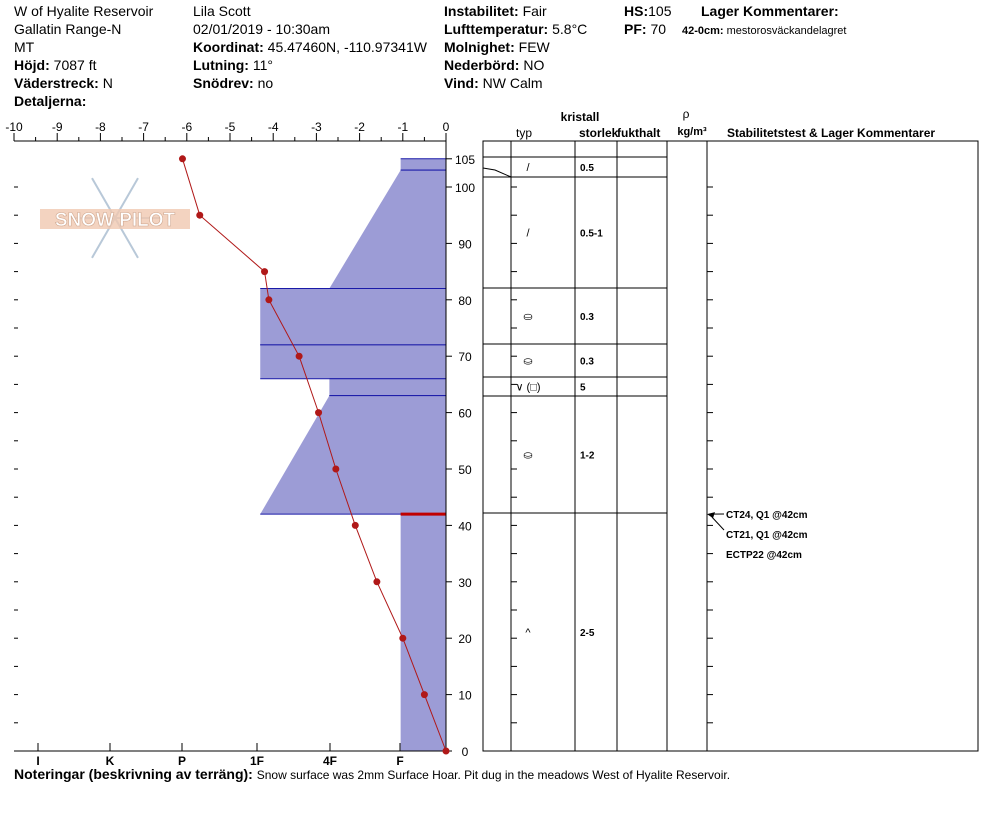  Describe the element at coordinates (465, 244) in the screenshot. I see `height-tick-label: 90` at that location.